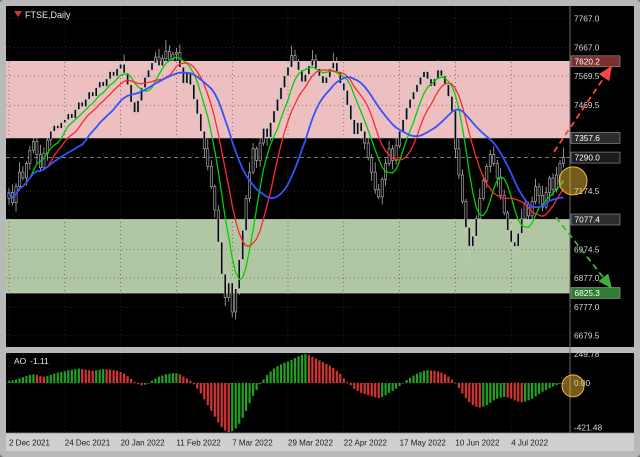 The width and height of the screenshot is (640, 457). I want to click on price-tick-label: 7569.5, so click(587, 76).